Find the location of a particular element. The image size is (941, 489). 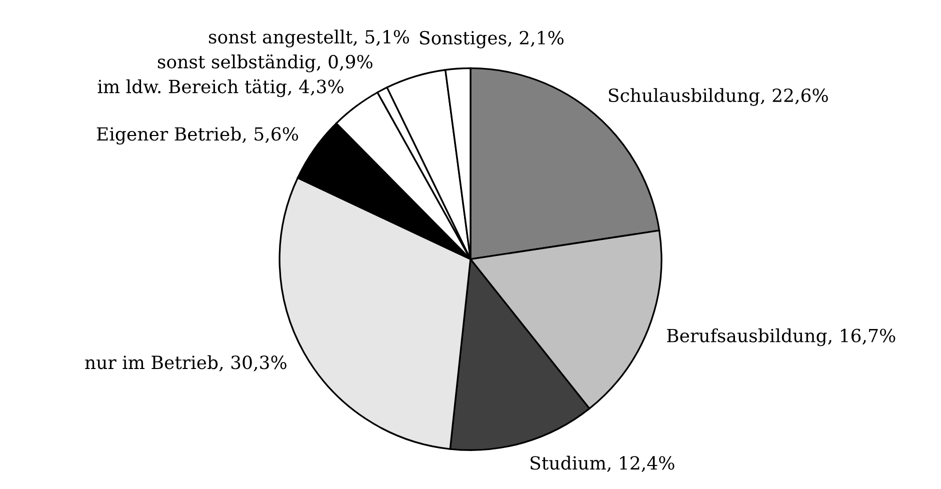

slice-label: Schulausbildung, 22,6% is located at coordinates (718, 97).